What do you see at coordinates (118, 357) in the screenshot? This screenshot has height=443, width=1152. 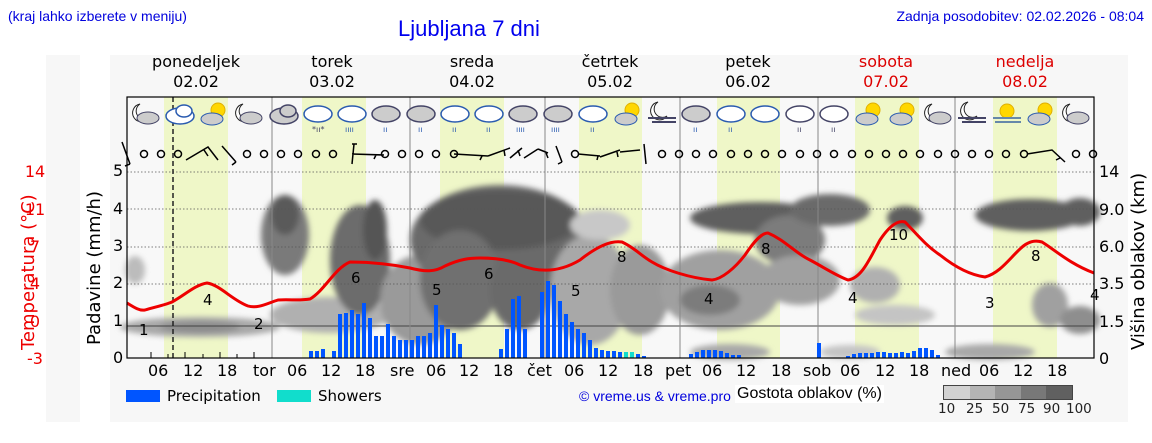 I see `precip-tick: 0` at bounding box center [118, 357].